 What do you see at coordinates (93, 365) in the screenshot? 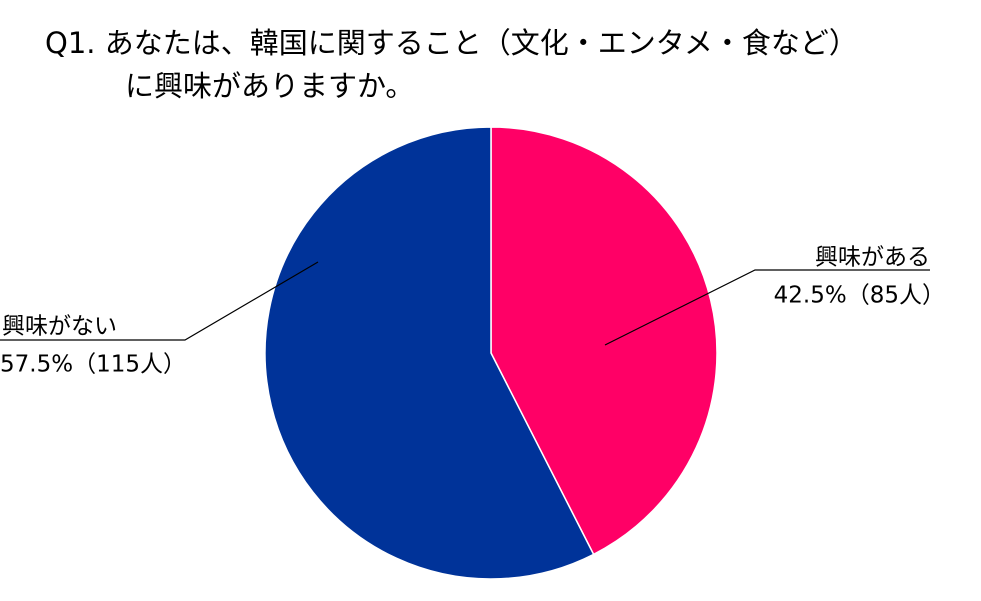
I see `value-label: 57.5%（115人）` at bounding box center [93, 365].